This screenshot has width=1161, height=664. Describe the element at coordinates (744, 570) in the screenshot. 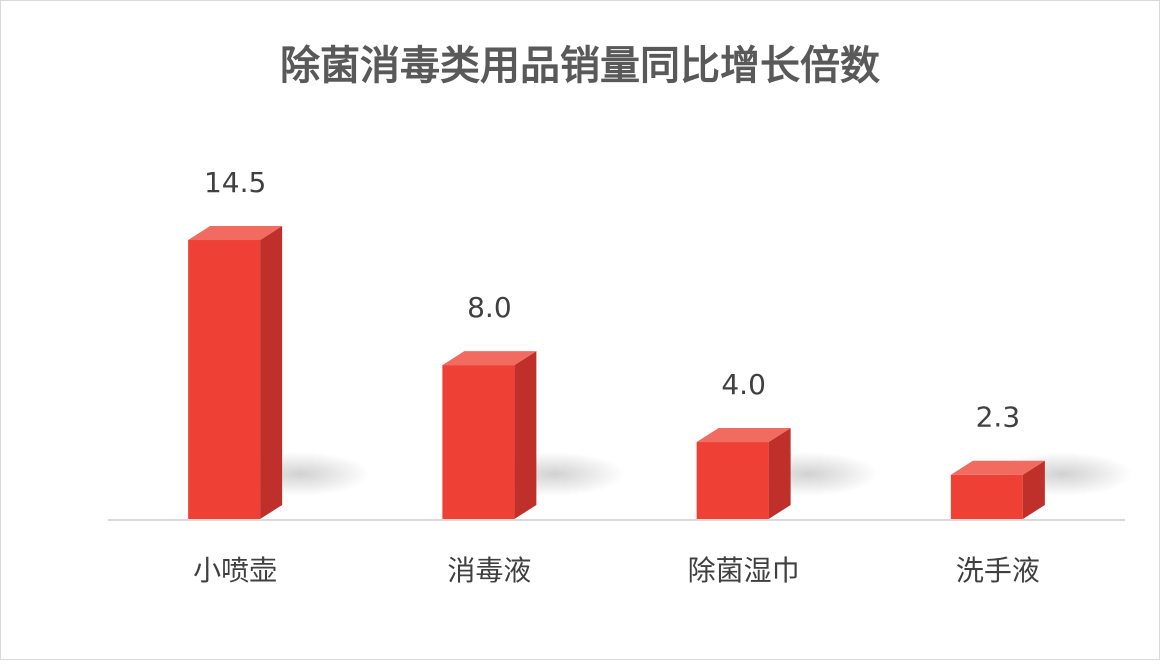

I see `x-tick-label: 除菌湿巾` at that location.